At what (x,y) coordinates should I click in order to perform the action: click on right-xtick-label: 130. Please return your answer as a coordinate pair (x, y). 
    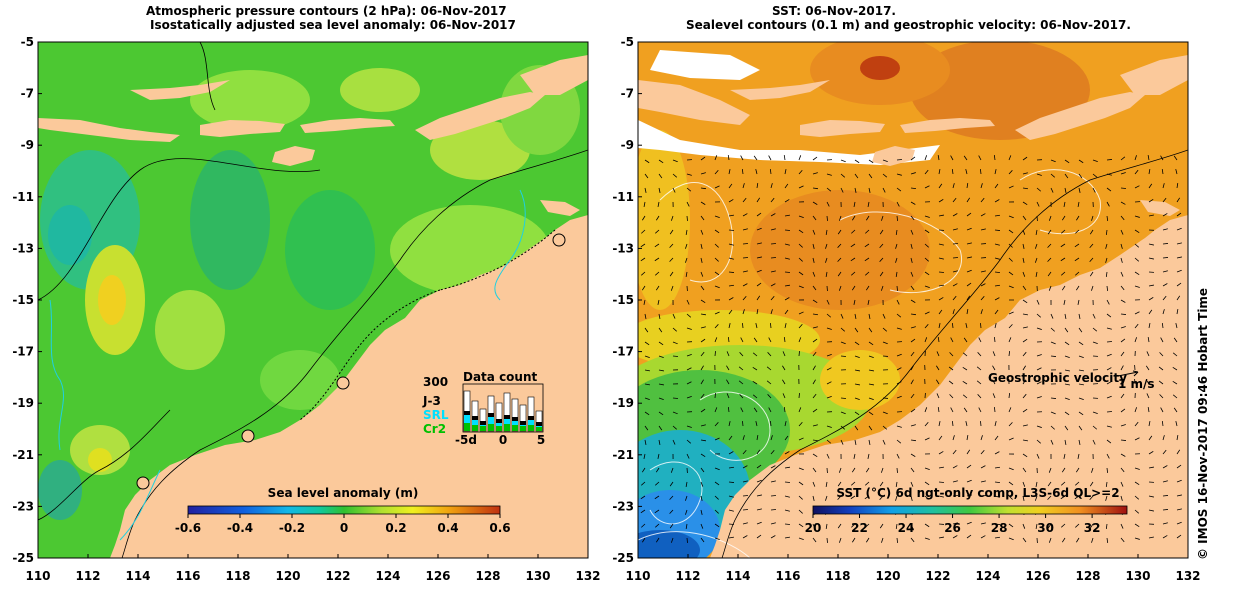
    Looking at the image, I should click on (1137, 576).